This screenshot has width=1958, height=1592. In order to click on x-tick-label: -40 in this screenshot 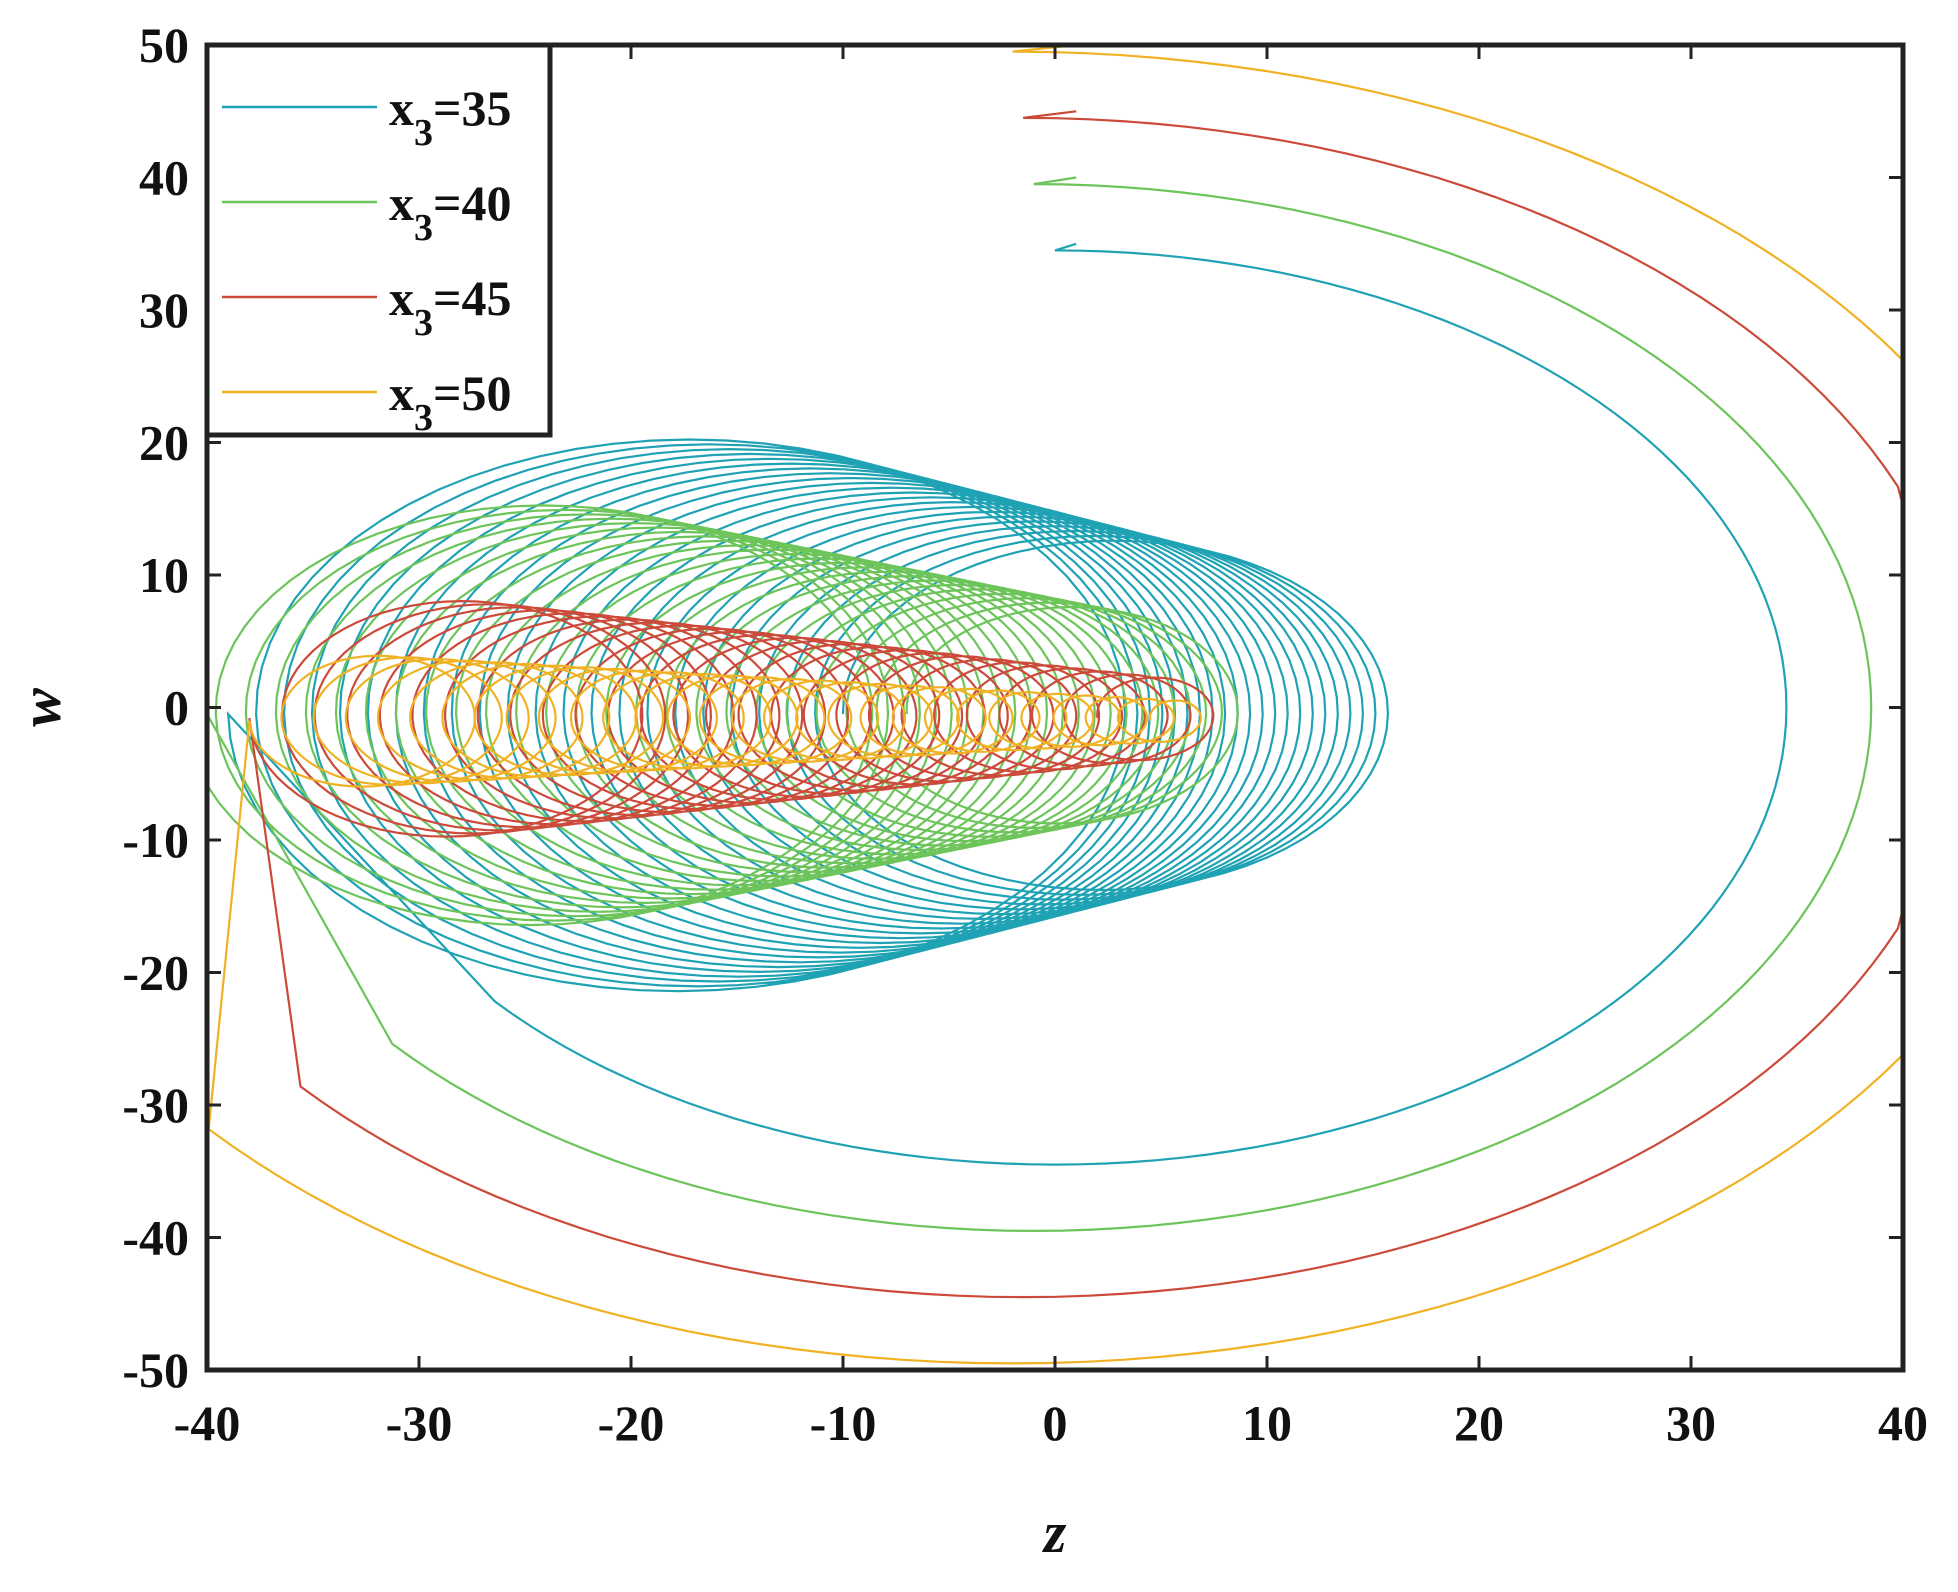, I will do `click(207, 1423)`.